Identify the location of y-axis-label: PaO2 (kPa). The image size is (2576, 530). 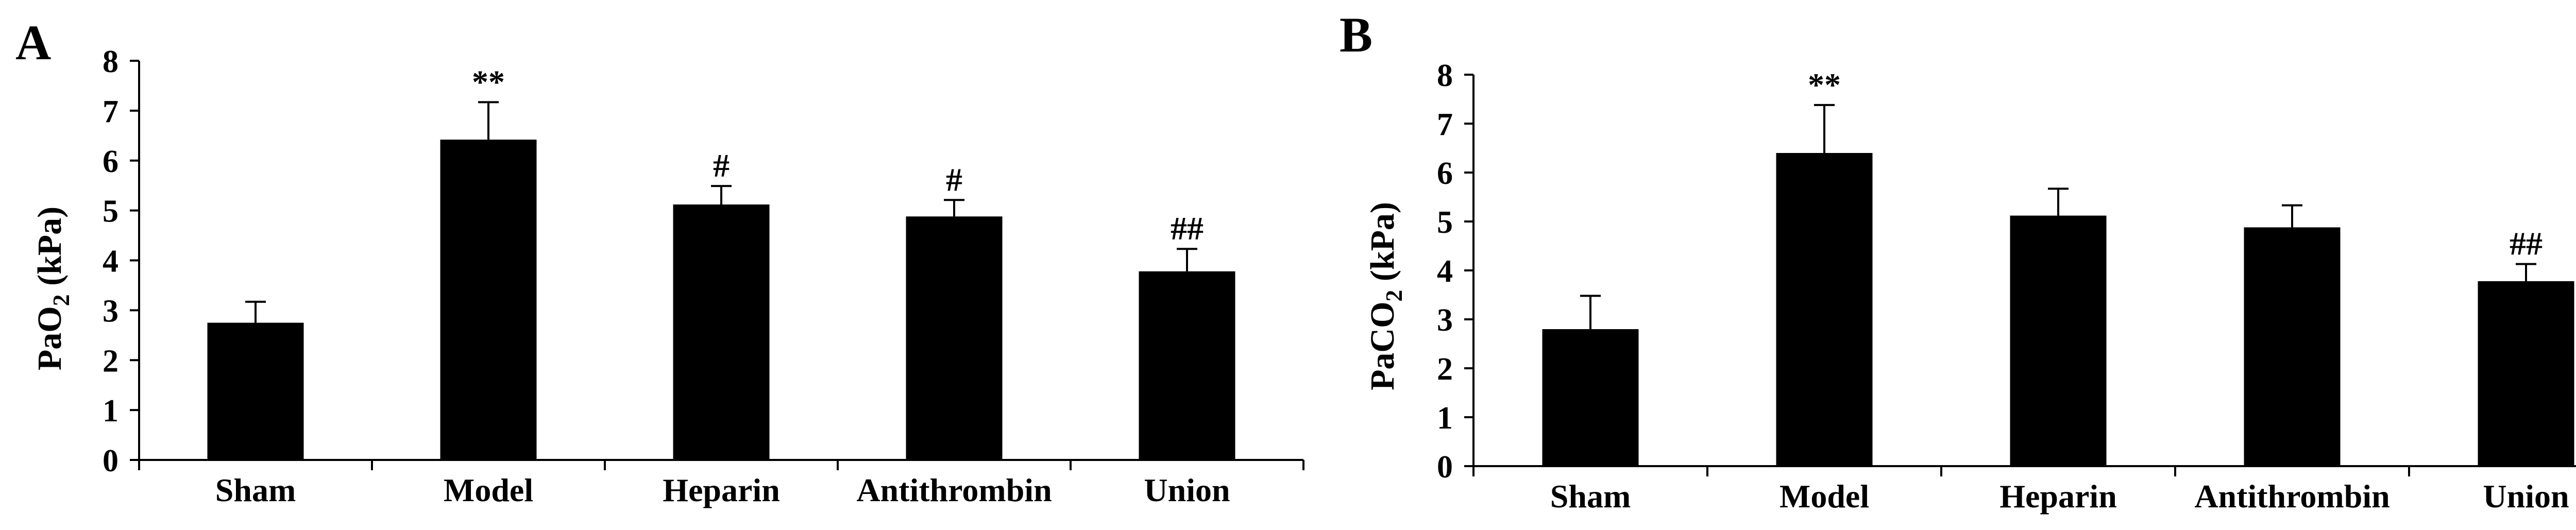
(52, 288).